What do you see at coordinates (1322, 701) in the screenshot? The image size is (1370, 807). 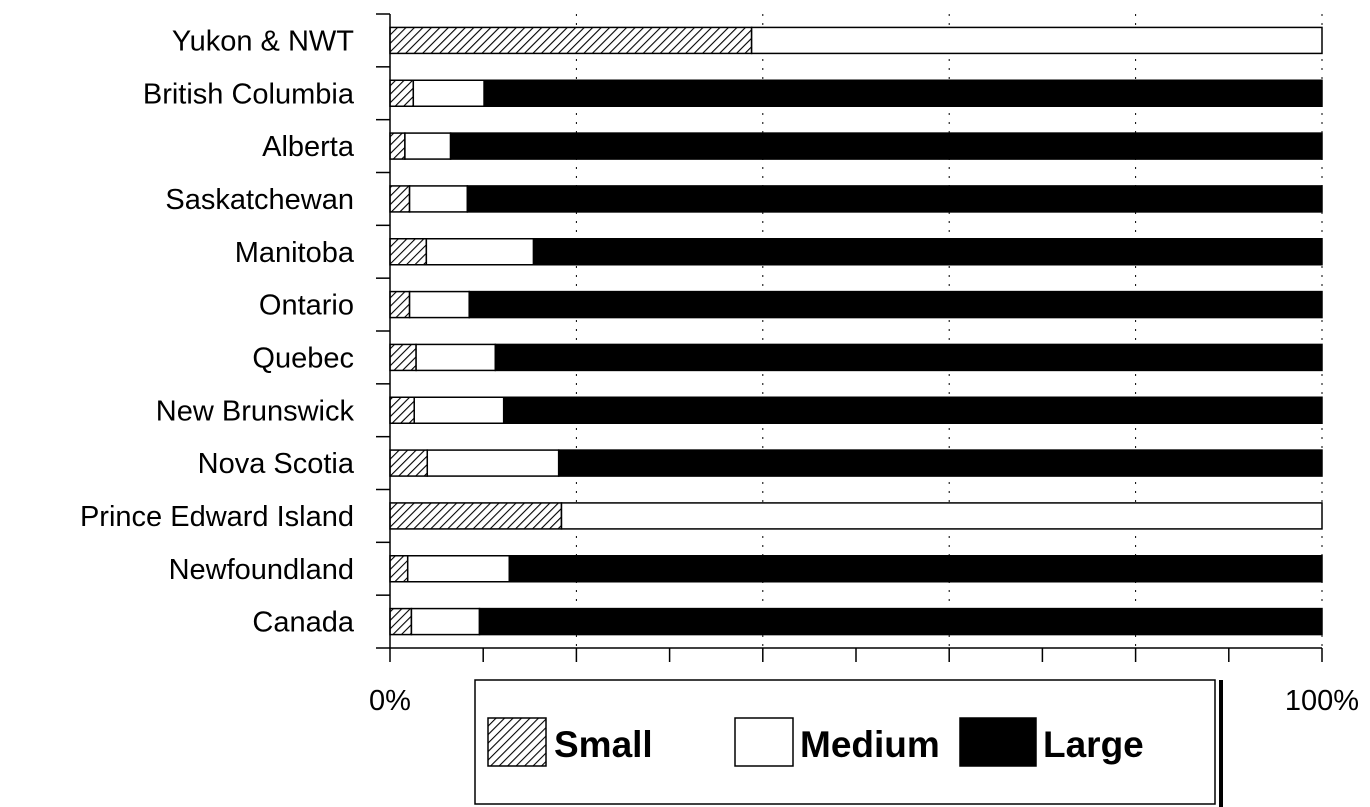 I see `x-tick-label: 100%` at bounding box center [1322, 701].